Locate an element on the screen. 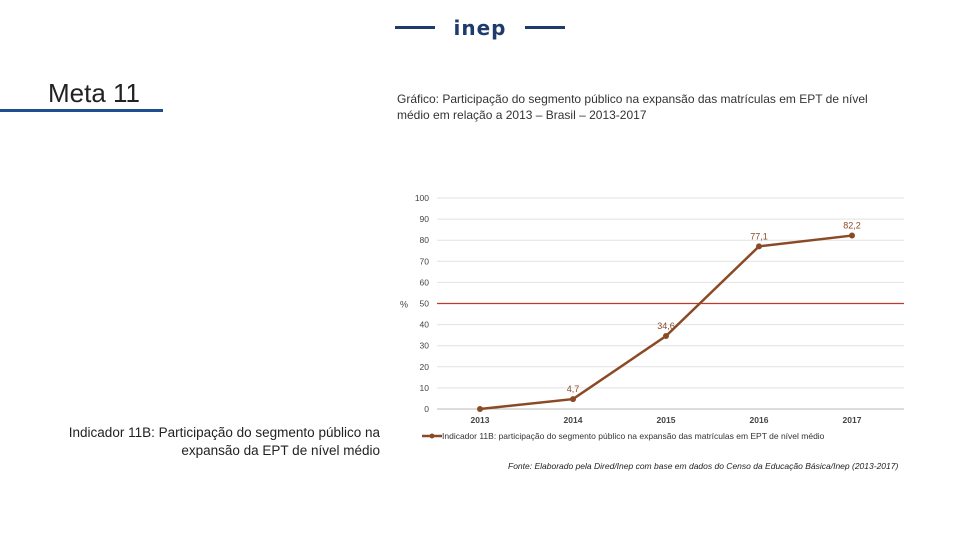 The height and width of the screenshot is (540, 960). y-tick-label: 80 is located at coordinates (425, 240).